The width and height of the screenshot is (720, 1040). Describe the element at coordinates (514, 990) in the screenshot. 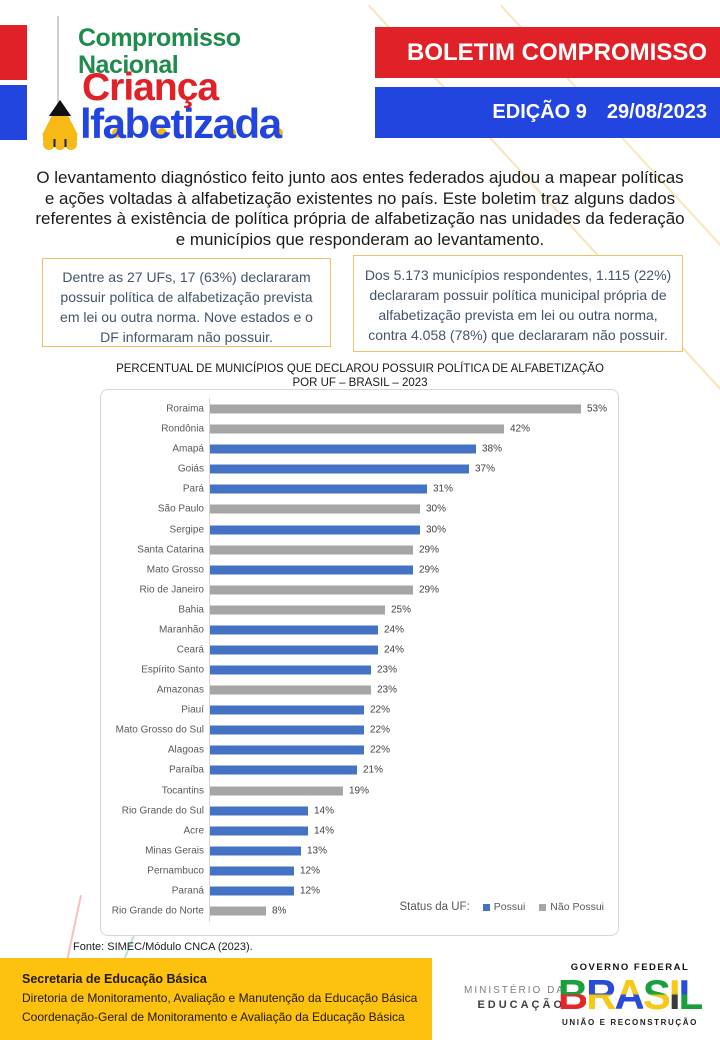

I see `ministry-line1: MINISTÉRIO DA` at that location.